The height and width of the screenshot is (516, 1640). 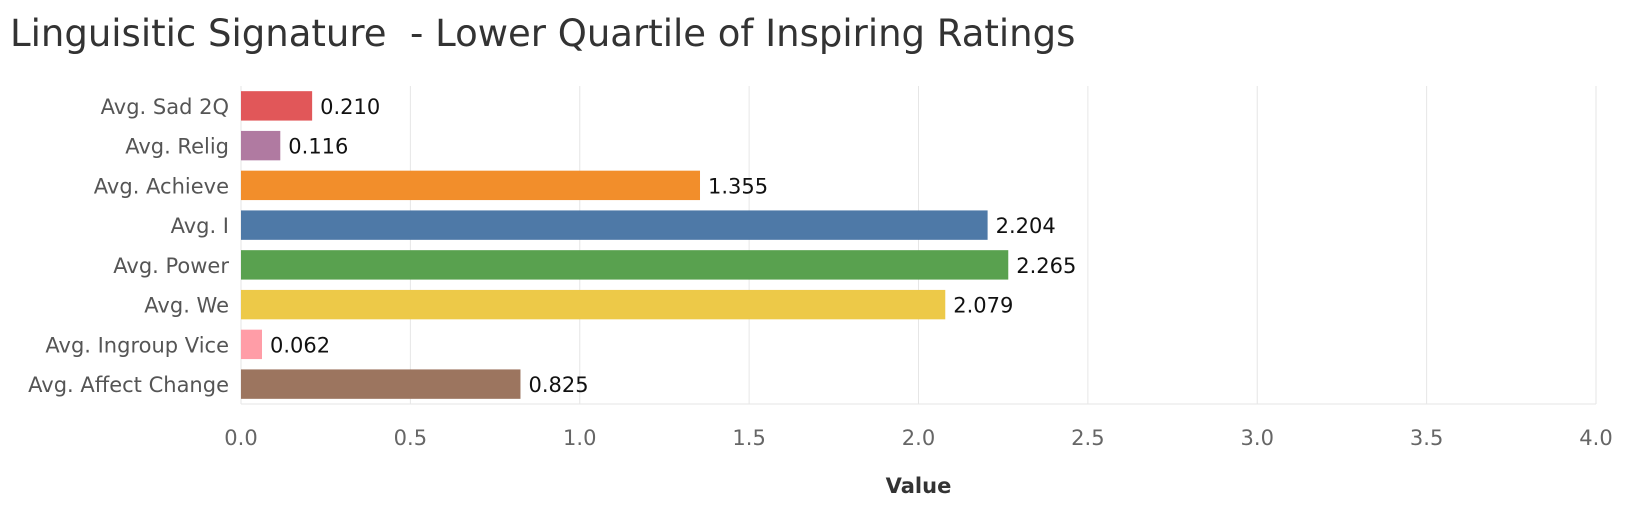 I want to click on x-tick-label-3: 1.5, so click(x=748, y=438).